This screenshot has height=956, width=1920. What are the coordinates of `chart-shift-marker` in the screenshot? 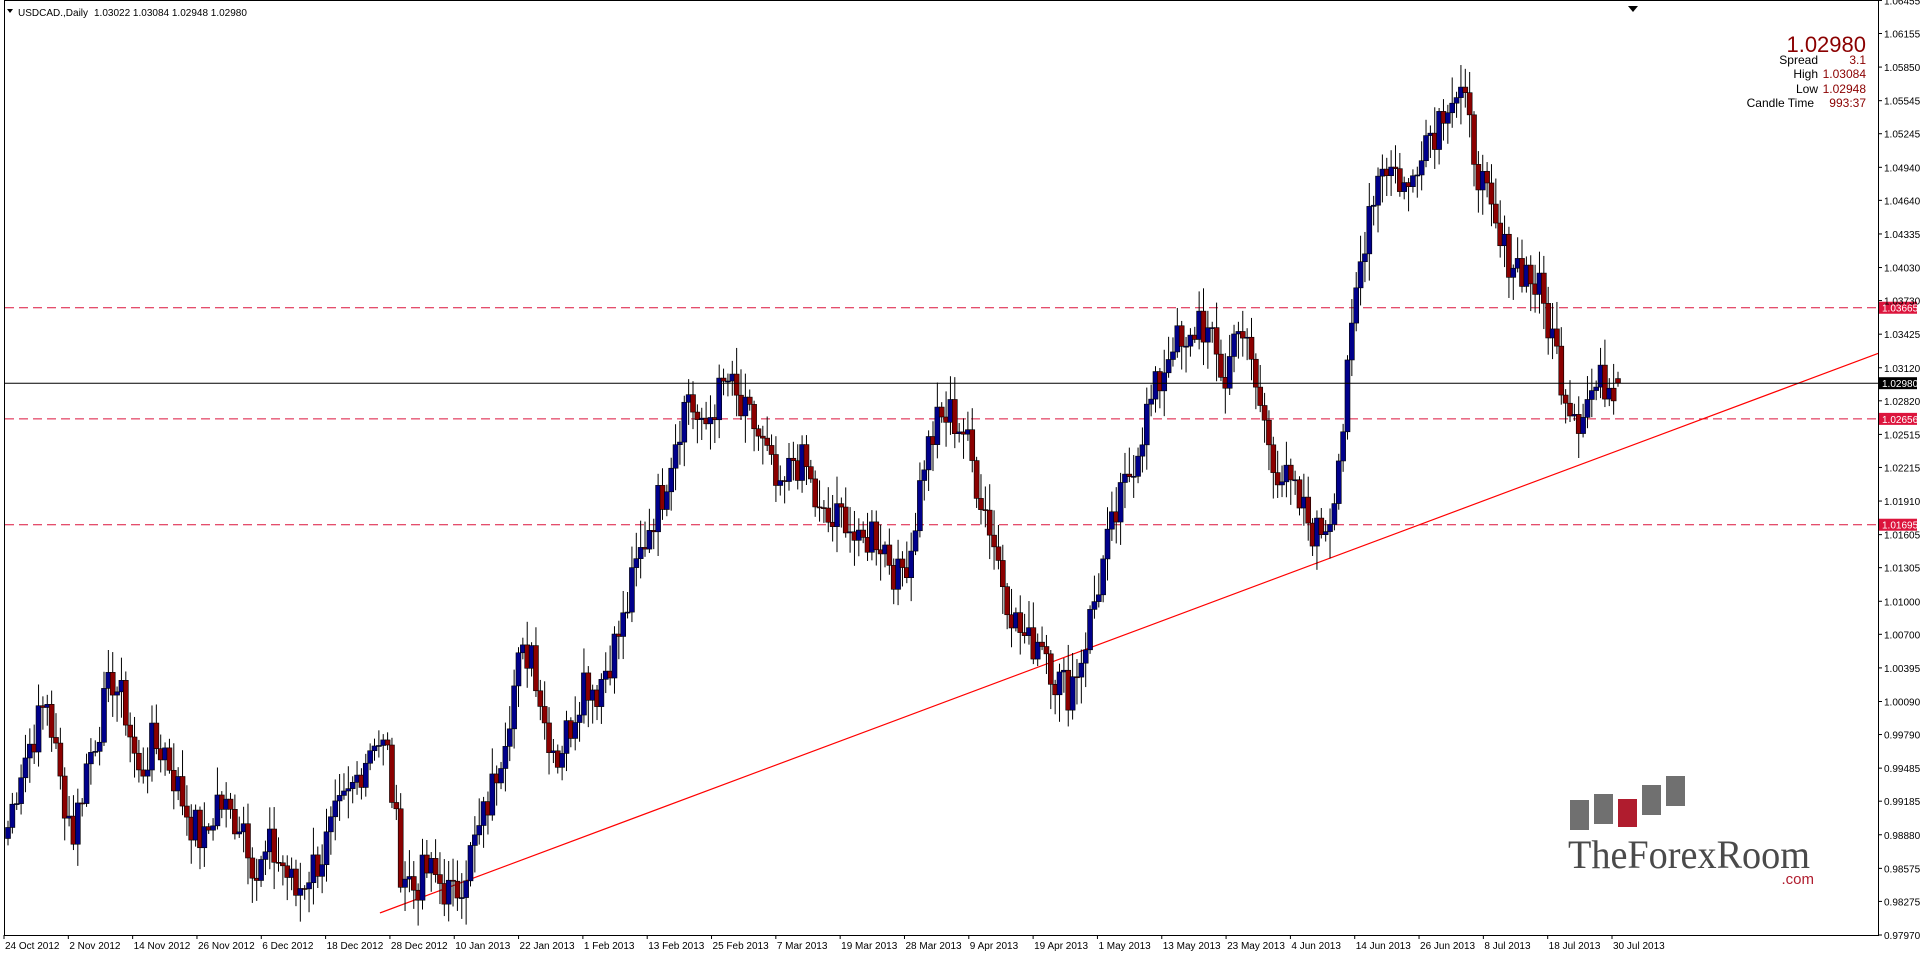 It's located at (1633, 9).